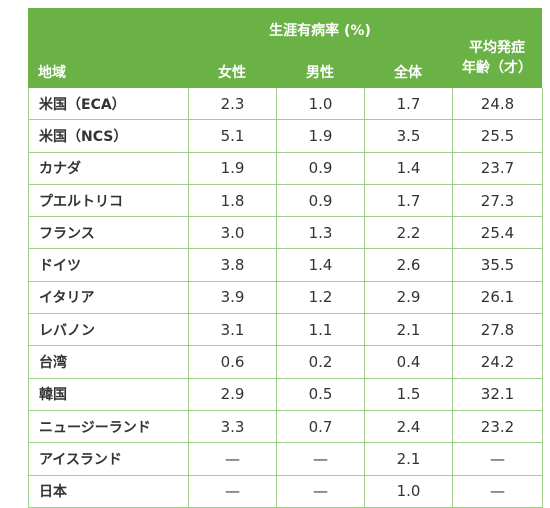 The height and width of the screenshot is (508, 550). I want to click on cell-region: プエルトリコ, so click(108, 201).